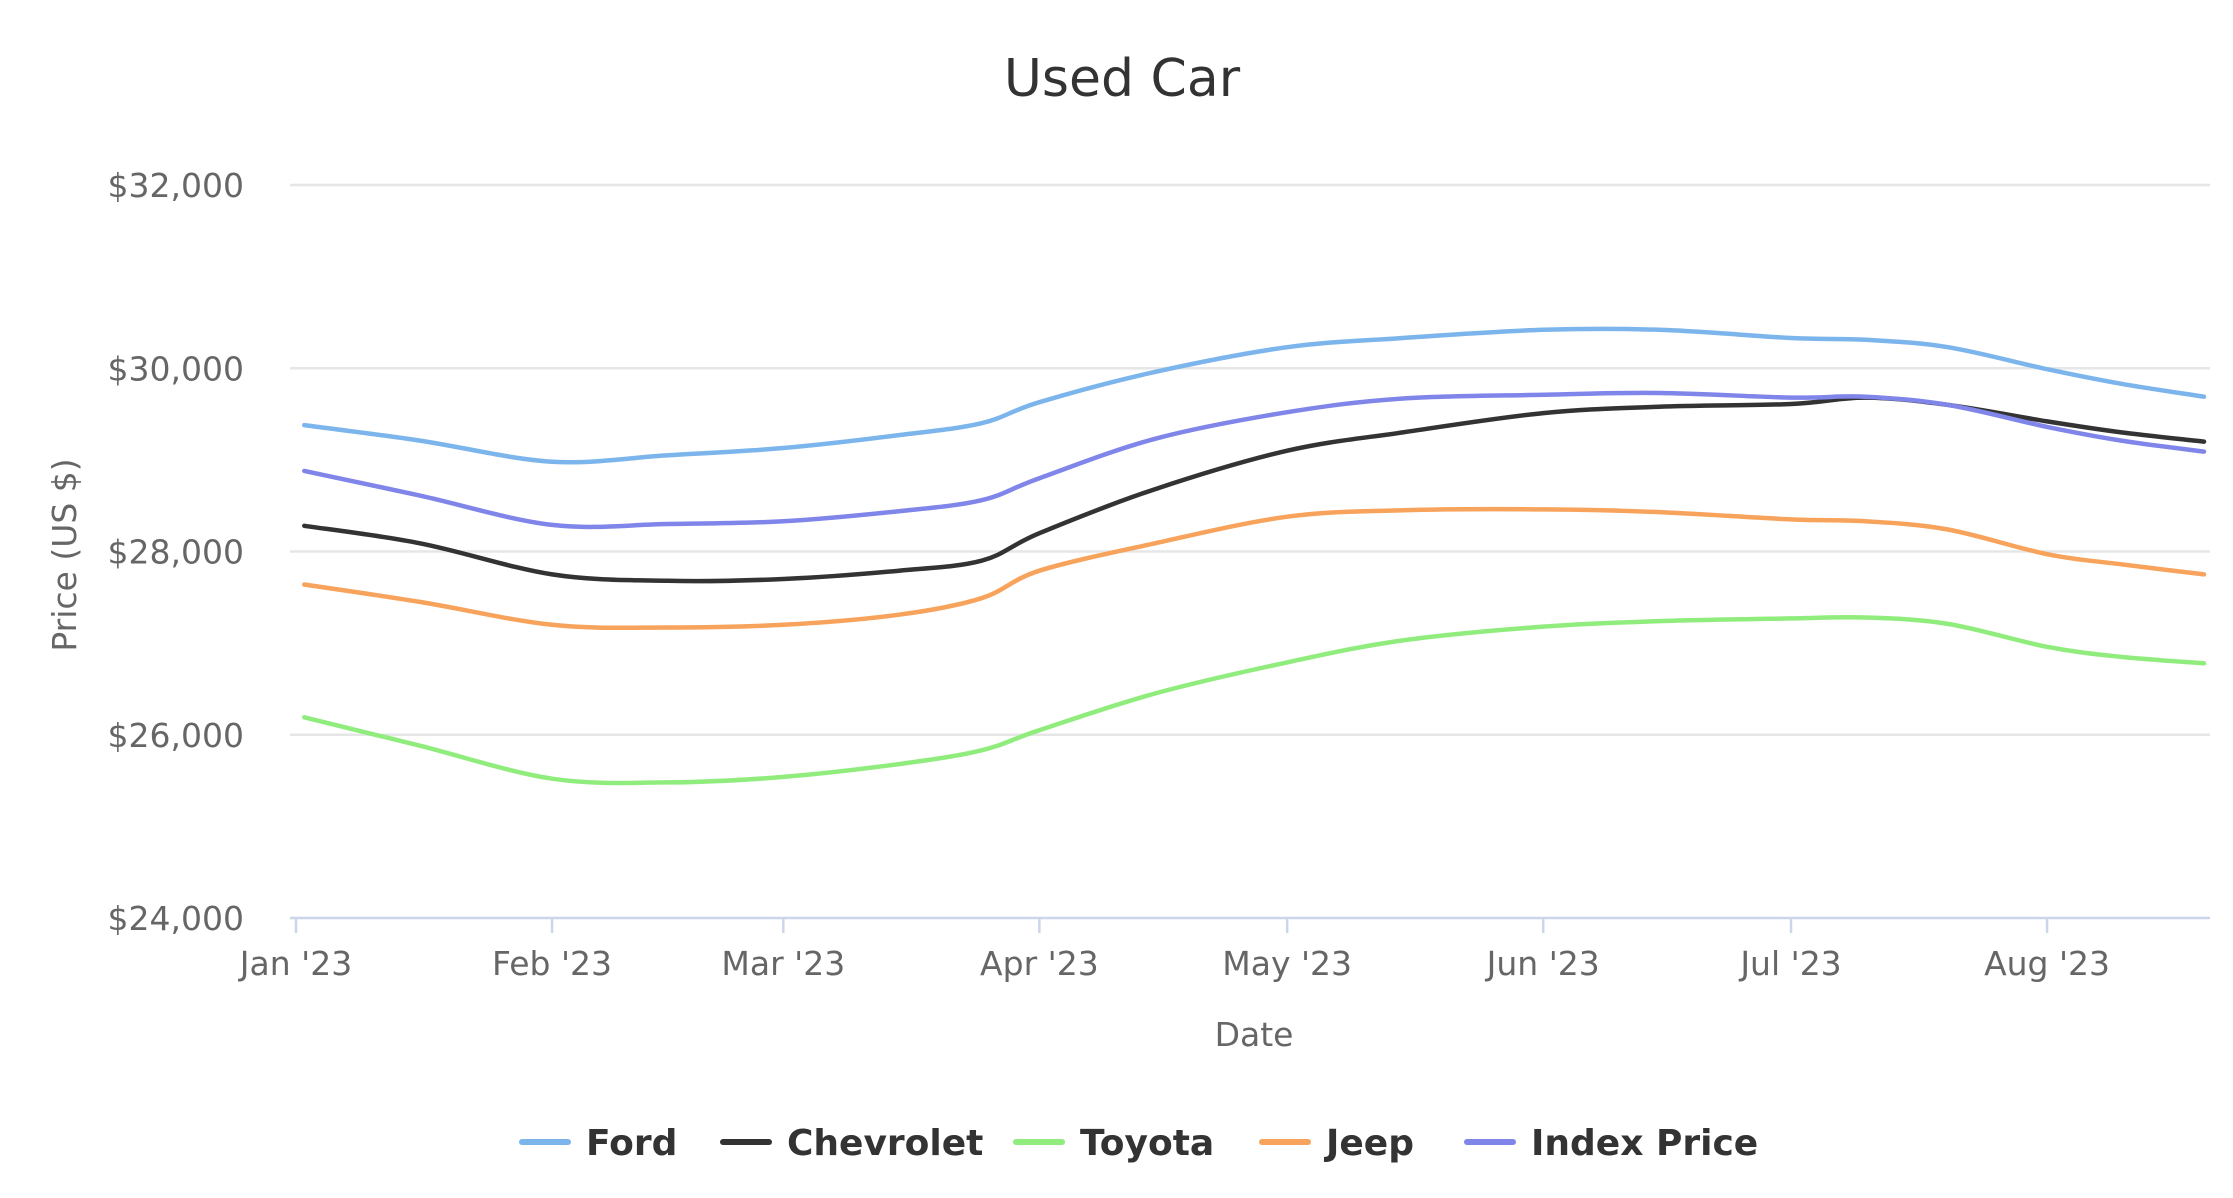 This screenshot has width=2233, height=1198. What do you see at coordinates (1254, 700) in the screenshot?
I see `series-line-toyota` at bounding box center [1254, 700].